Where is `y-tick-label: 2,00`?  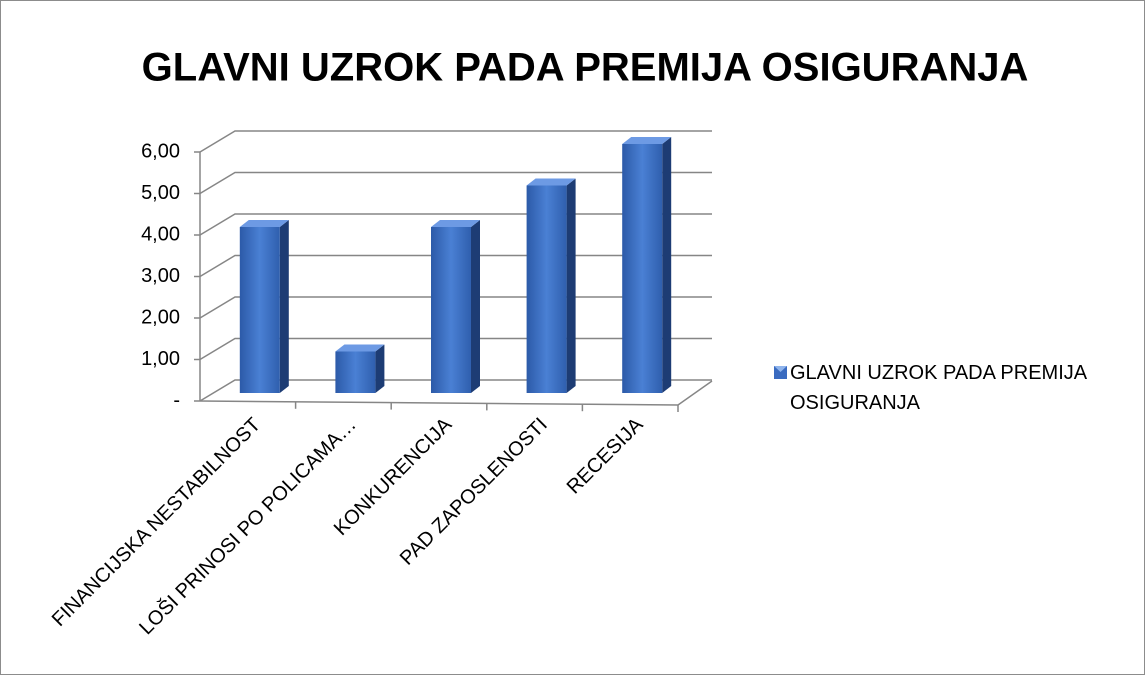 y-tick-label: 2,00 is located at coordinates (160, 317).